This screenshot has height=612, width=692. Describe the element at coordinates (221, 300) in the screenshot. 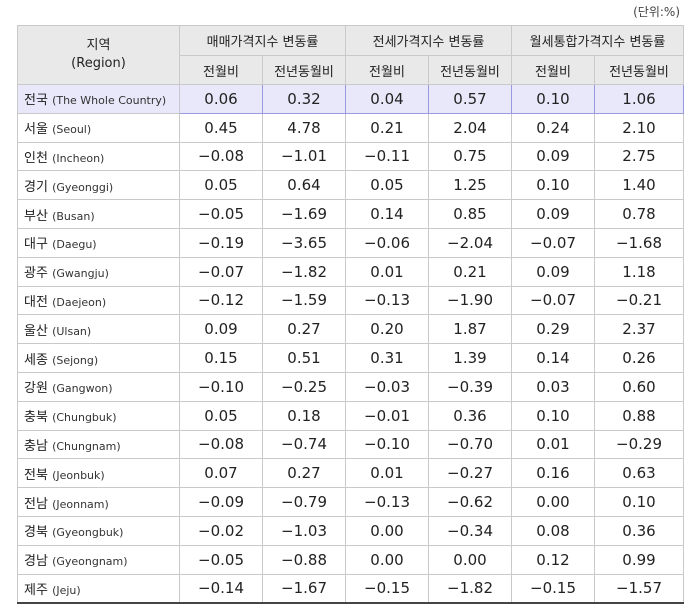

I see `value-cell: −0.12` at that location.